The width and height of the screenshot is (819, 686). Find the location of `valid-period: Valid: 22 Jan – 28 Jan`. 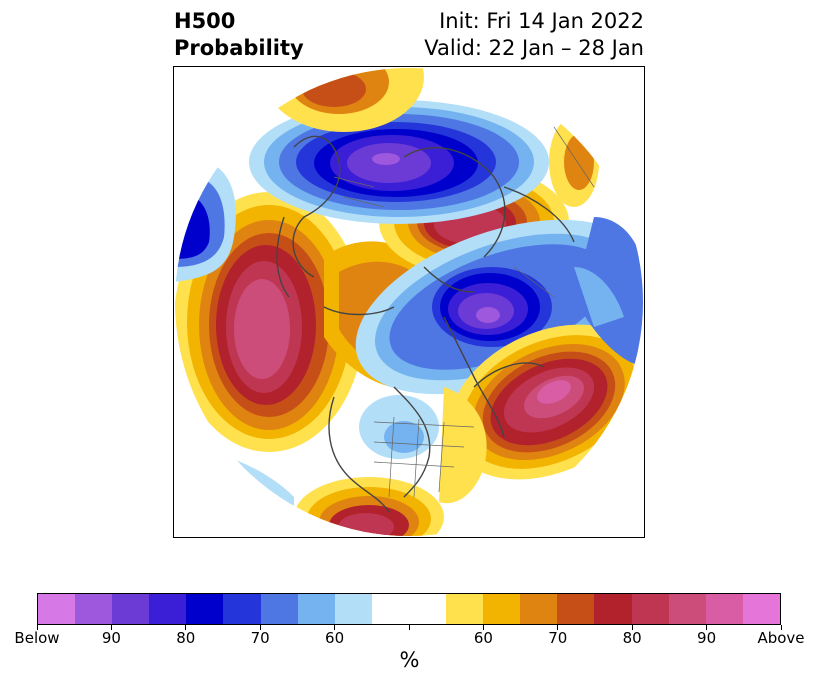

valid-period: Valid: 22 Jan – 28 Jan is located at coordinates (534, 48).